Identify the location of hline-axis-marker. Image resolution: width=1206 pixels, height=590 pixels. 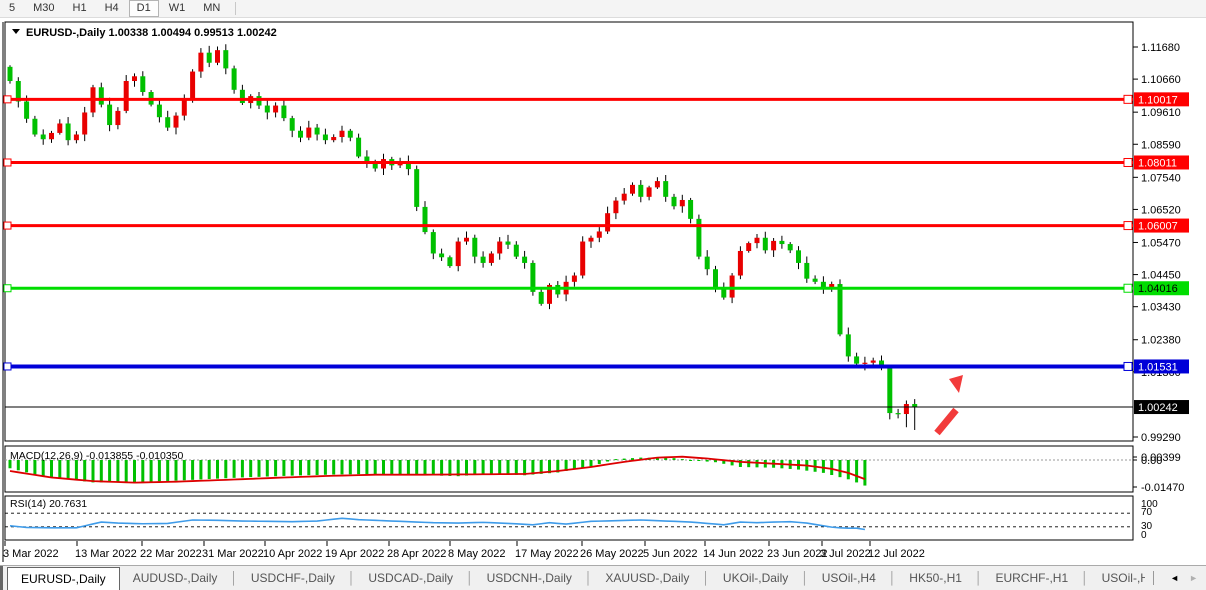
(1128, 366).